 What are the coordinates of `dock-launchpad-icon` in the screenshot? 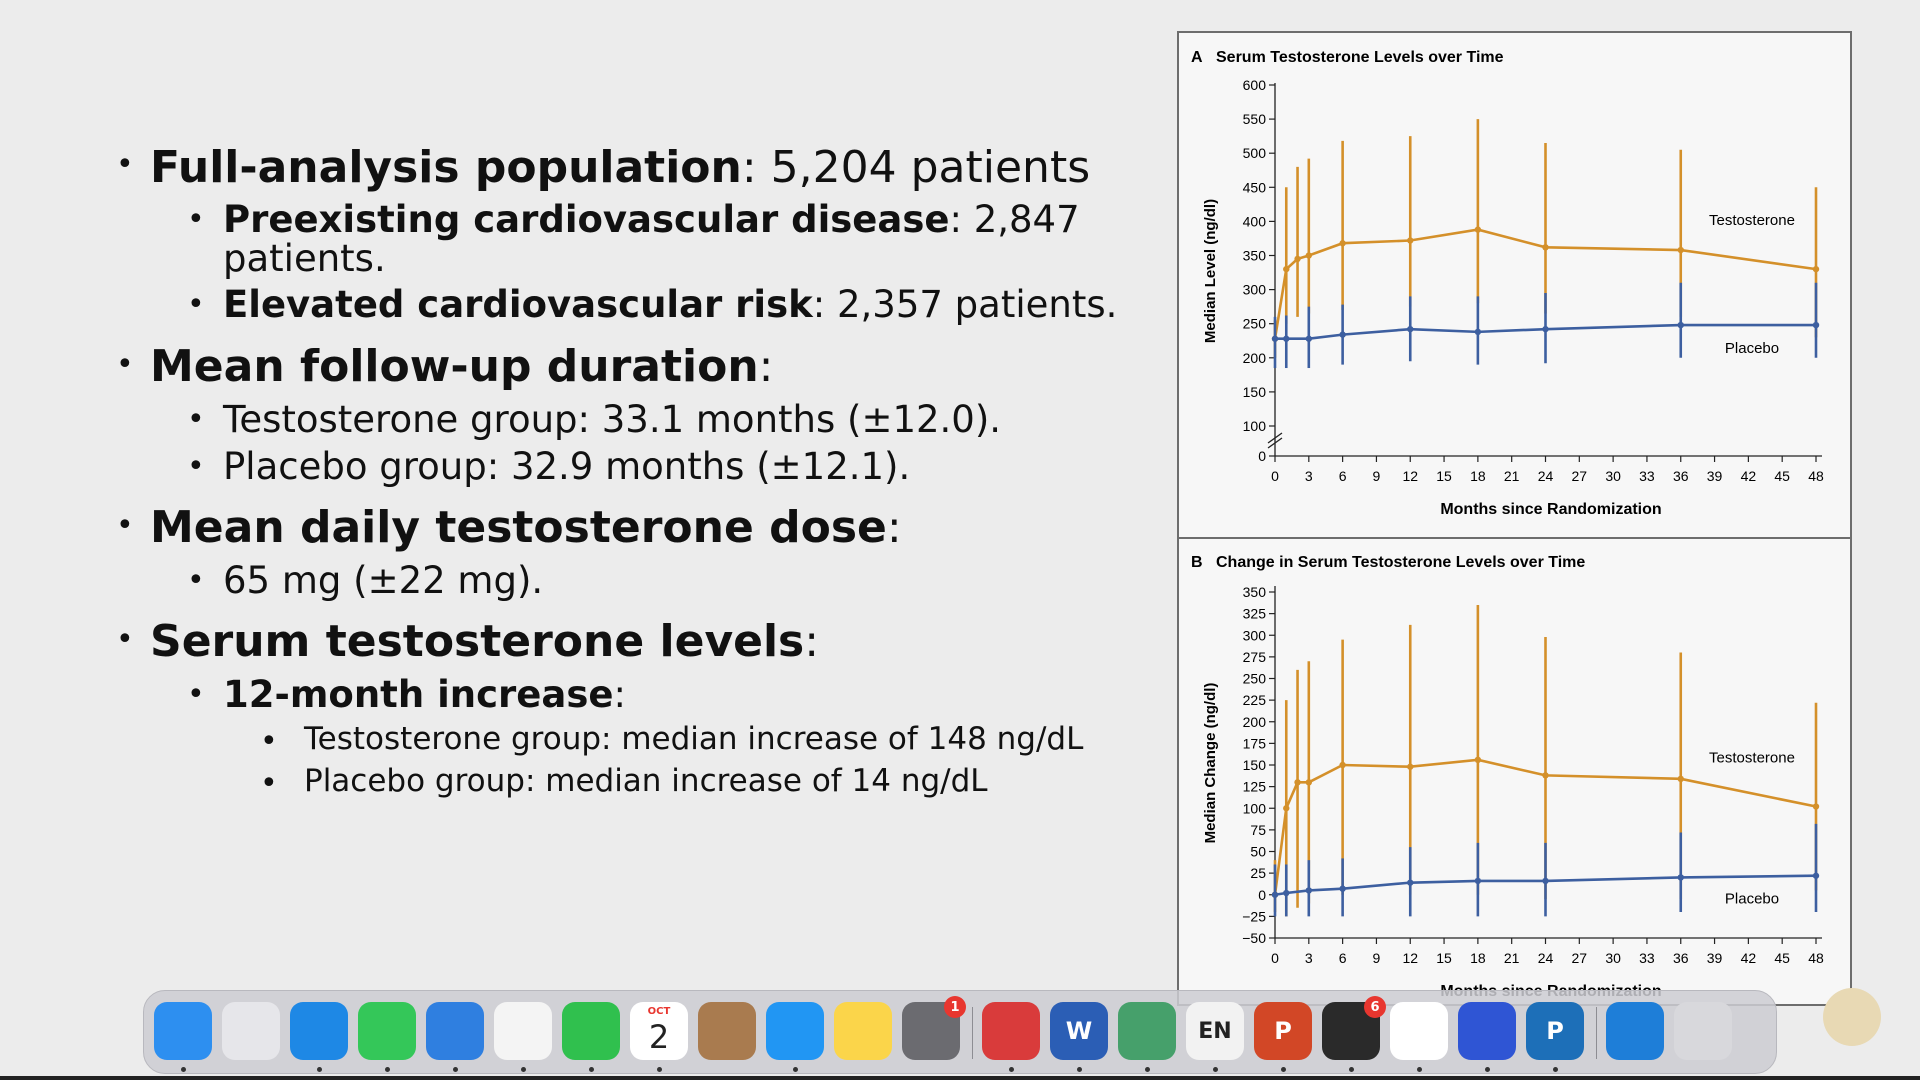 It's located at (251, 1031).